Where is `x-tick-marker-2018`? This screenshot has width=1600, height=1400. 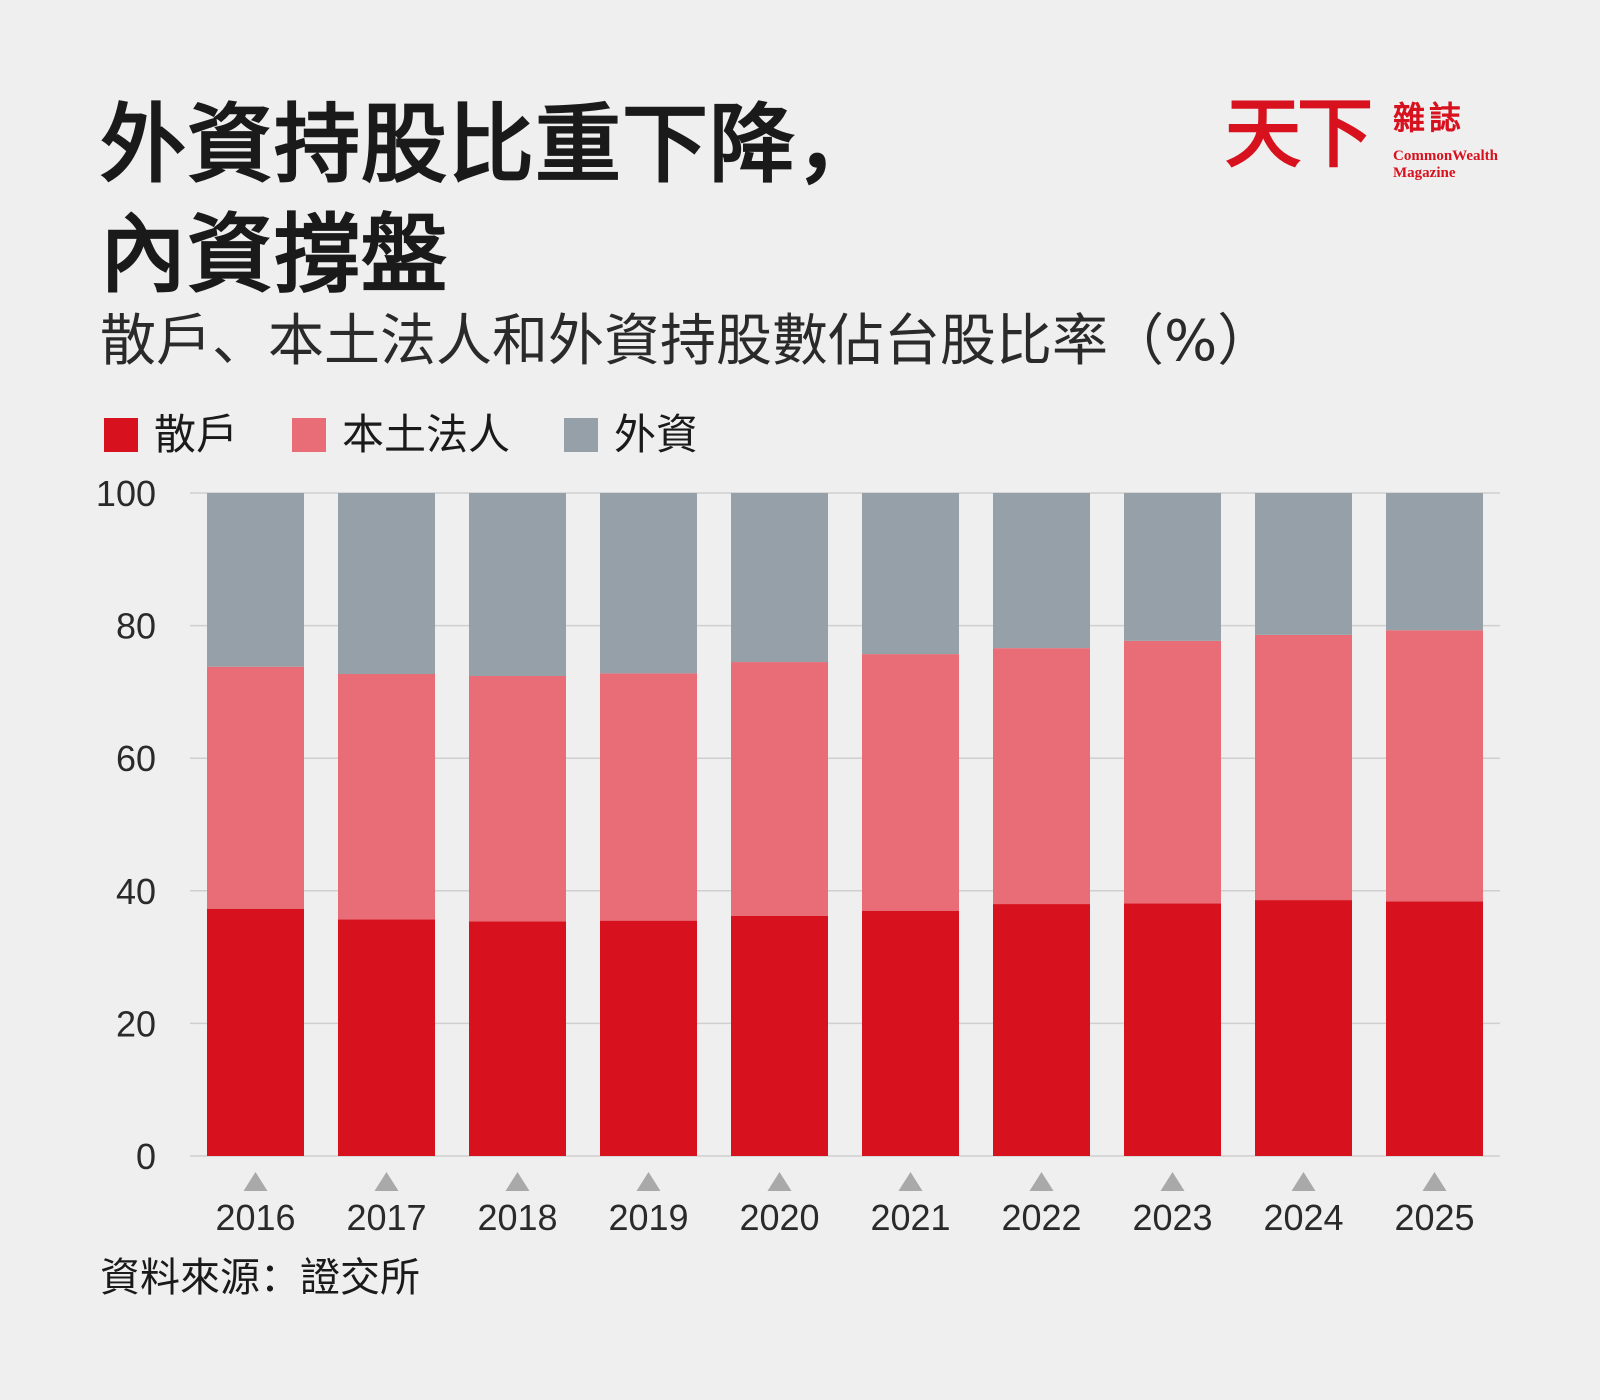
x-tick-marker-2018 is located at coordinates (517, 1181).